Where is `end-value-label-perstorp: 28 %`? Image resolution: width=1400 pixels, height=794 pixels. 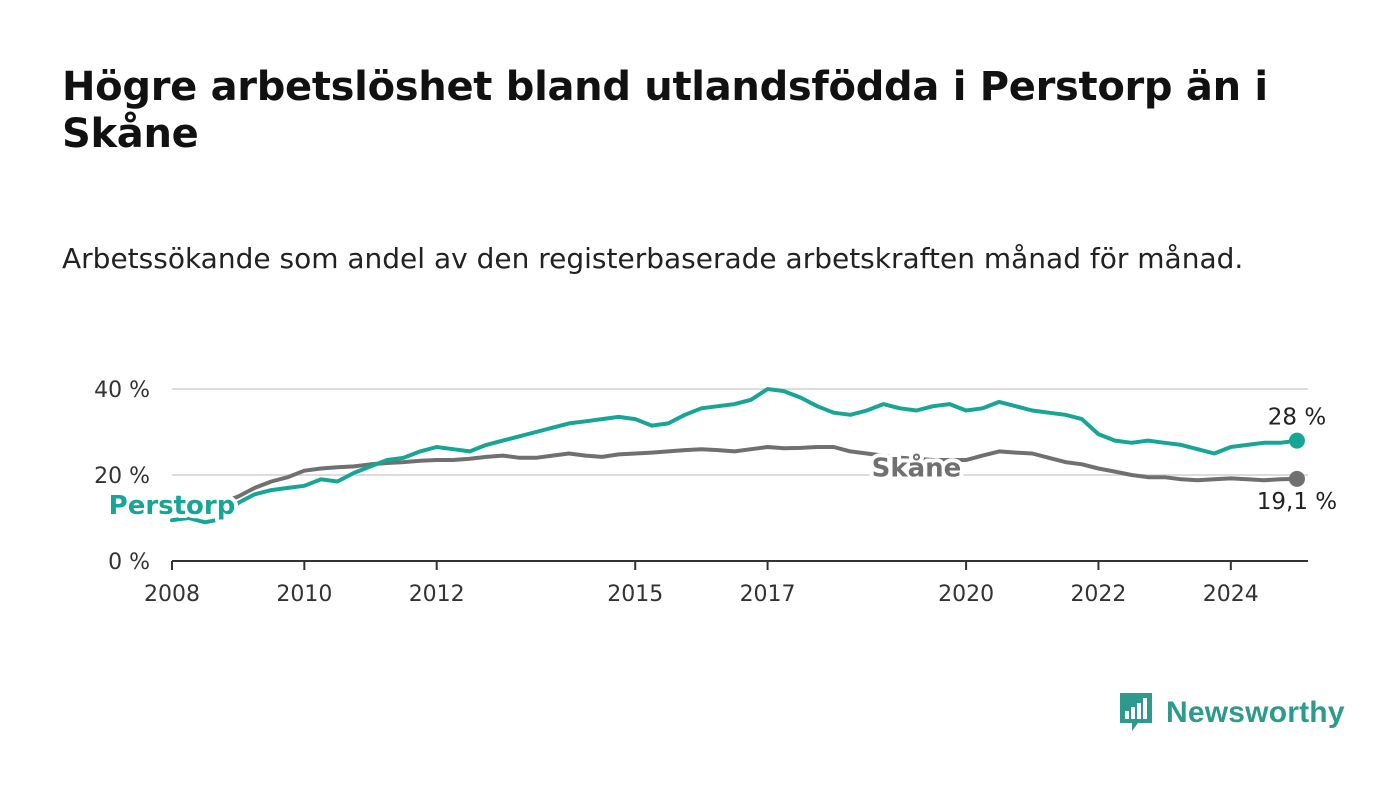
end-value-label-perstorp: 28 % is located at coordinates (1297, 418).